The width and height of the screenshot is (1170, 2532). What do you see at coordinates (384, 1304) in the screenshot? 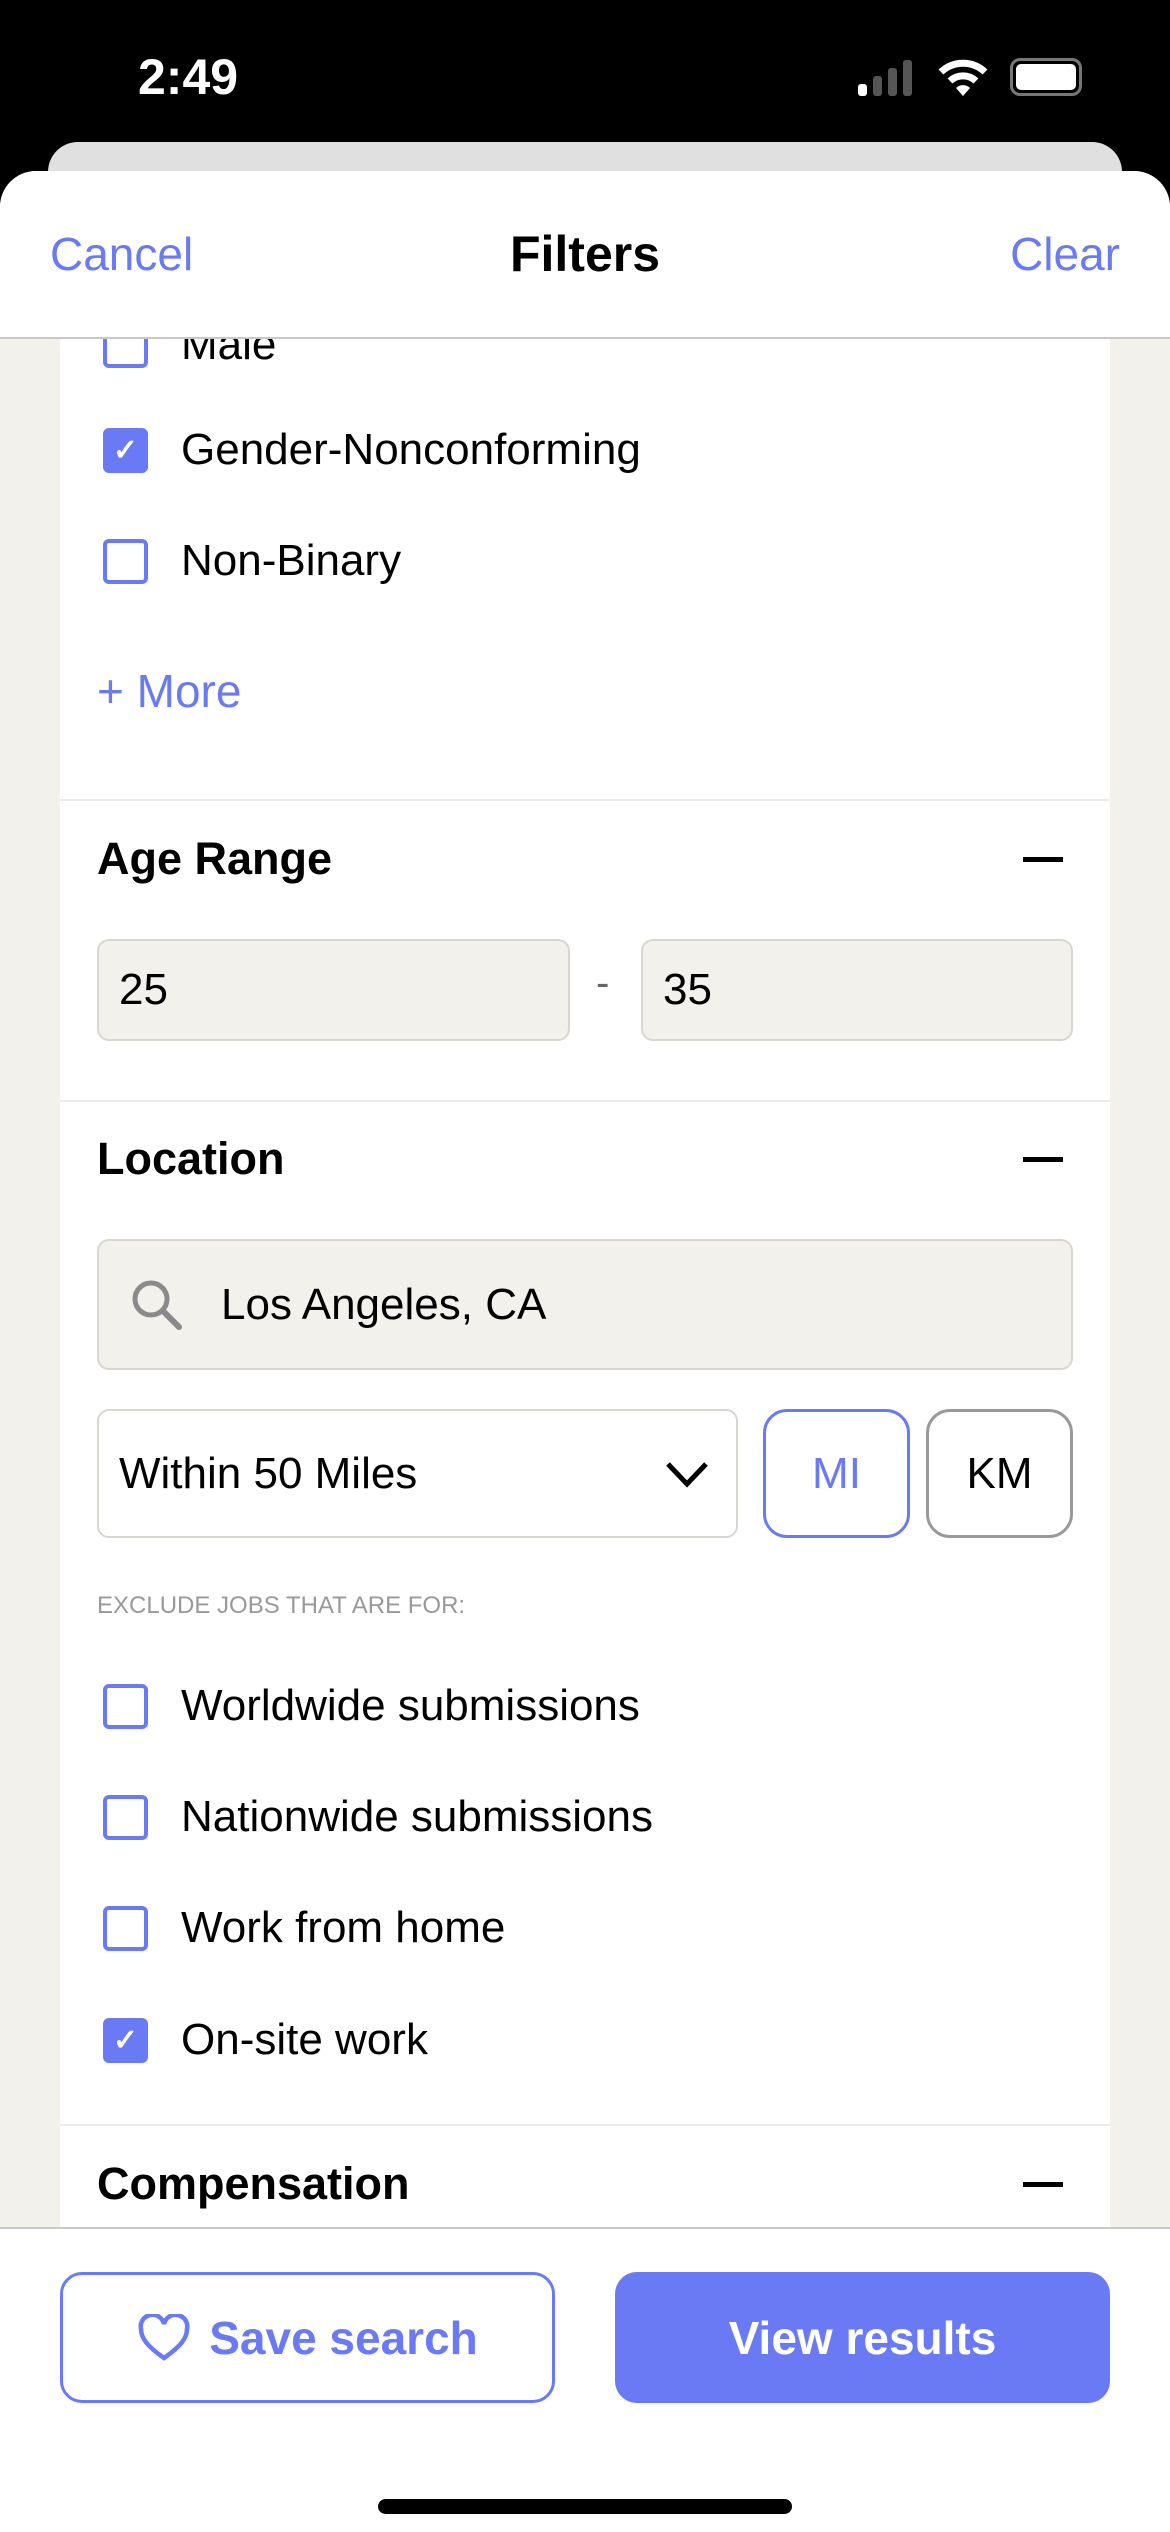
I see `location-value: Los Angeles, CA` at bounding box center [384, 1304].